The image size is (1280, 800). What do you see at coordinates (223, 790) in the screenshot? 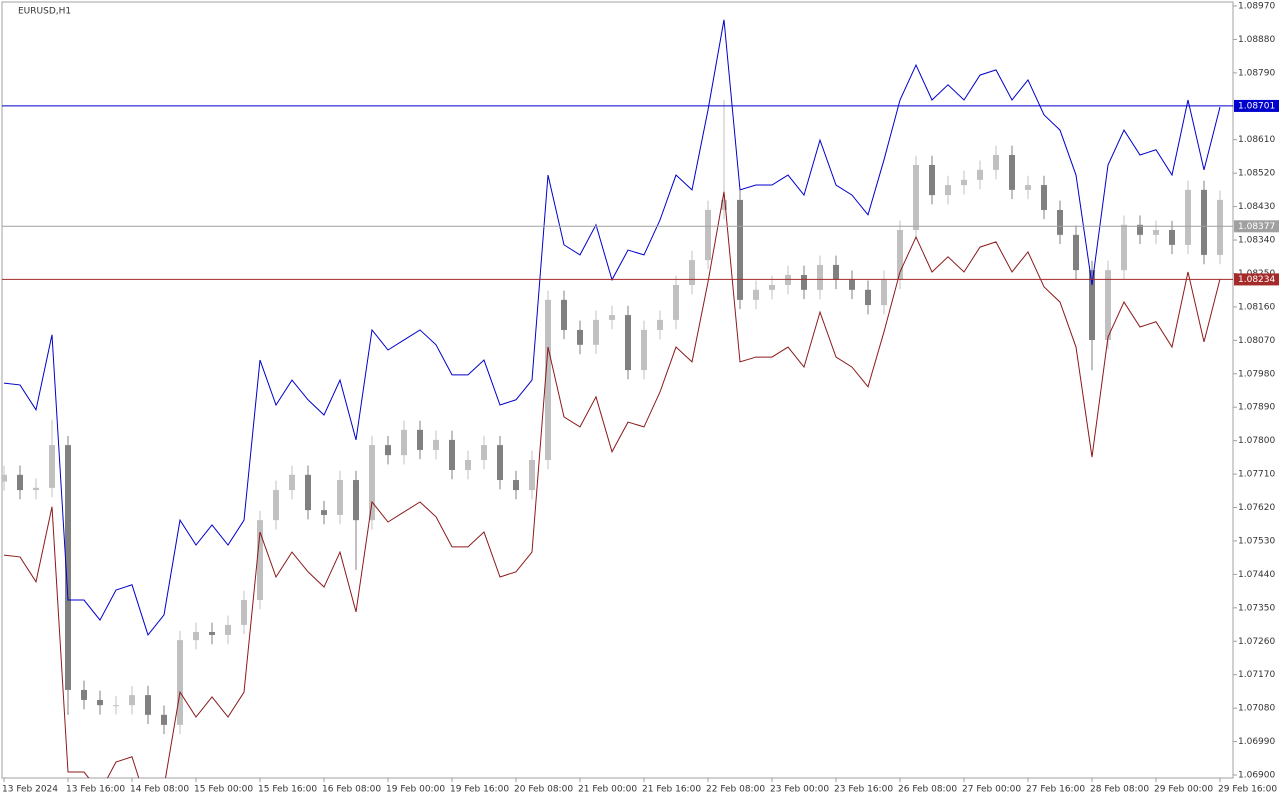
I see `x-tick-label: 15 Feb 00:00` at bounding box center [223, 790].